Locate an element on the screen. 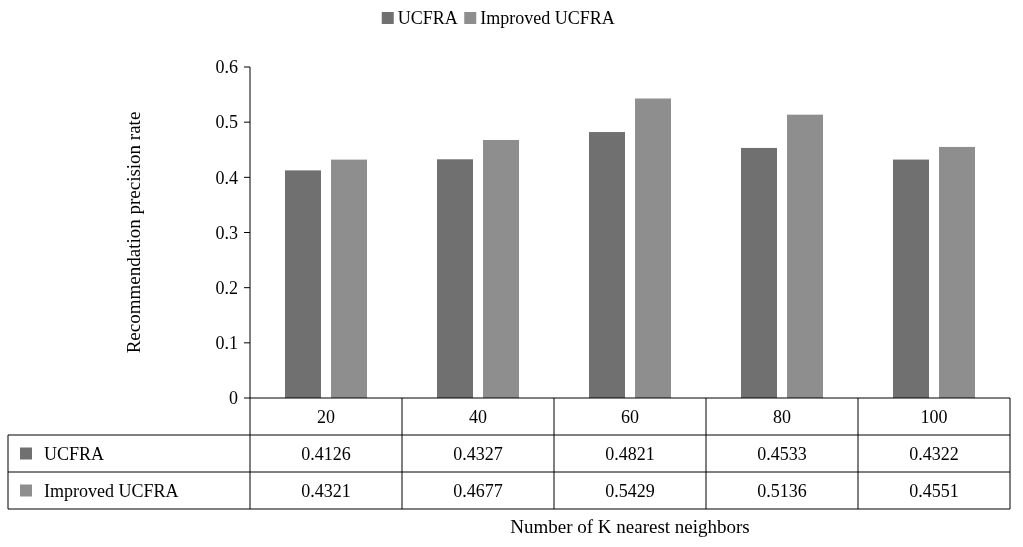 The image size is (1023, 547). data-label: 0.4327 is located at coordinates (478, 453).